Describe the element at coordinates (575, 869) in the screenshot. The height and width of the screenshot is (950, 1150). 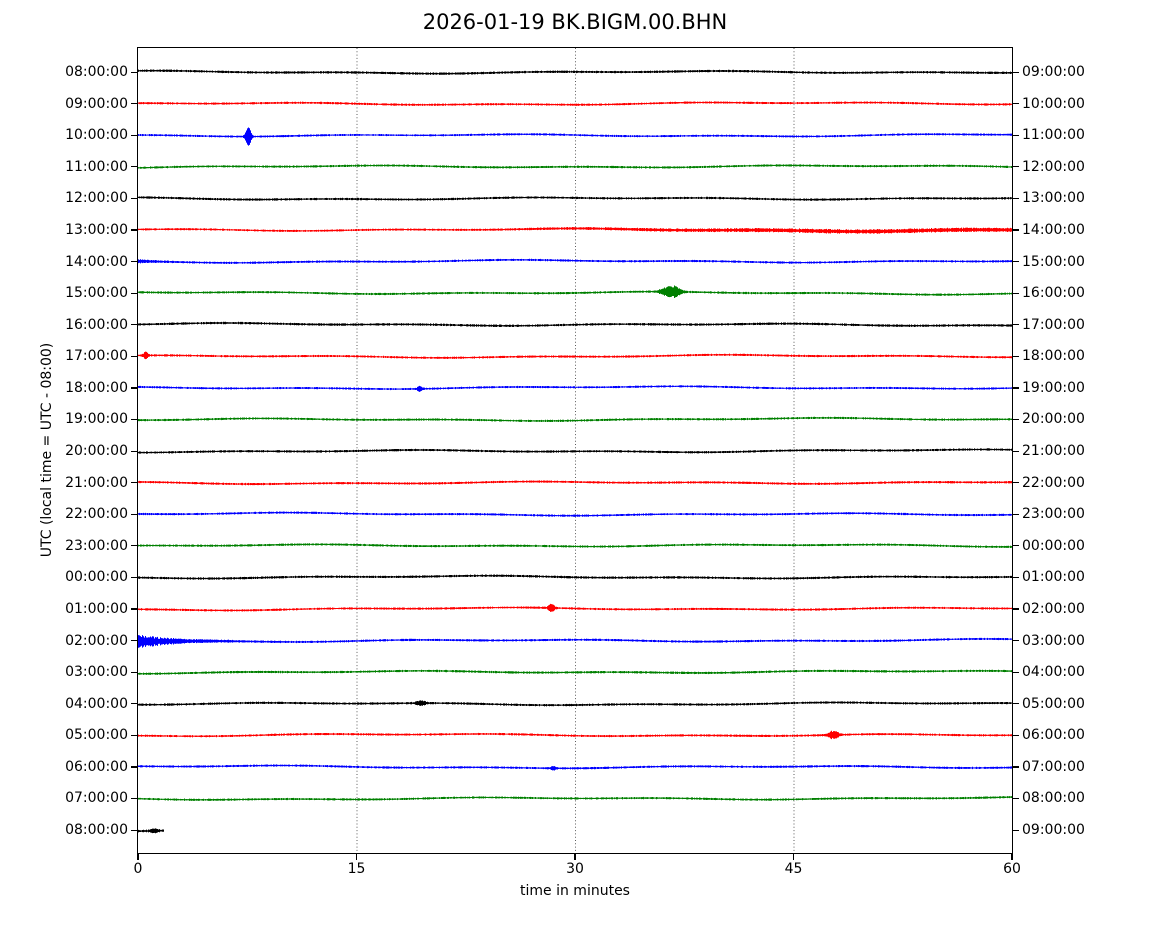
I see `x-tick-label: 30` at that location.